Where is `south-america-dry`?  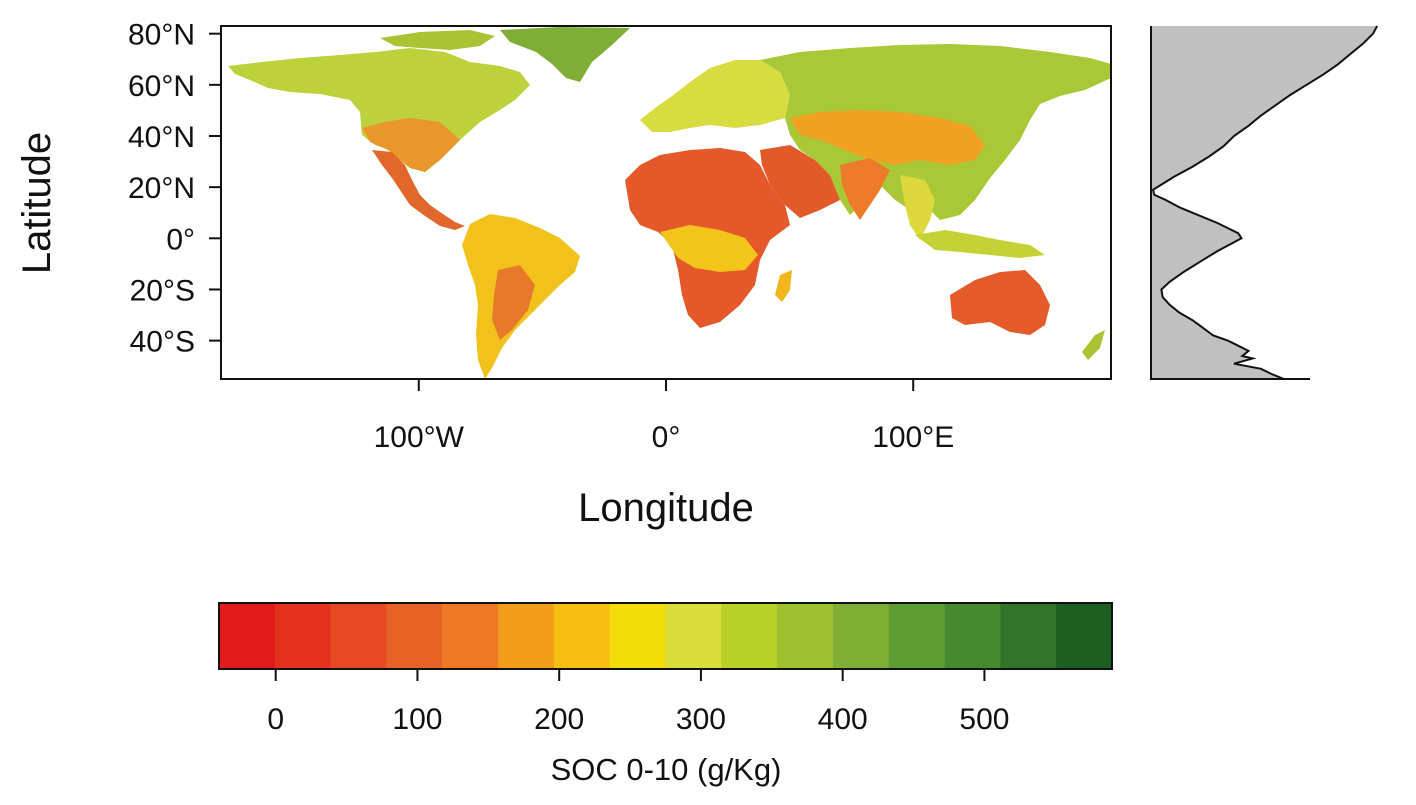 south-america-dry is located at coordinates (513, 302).